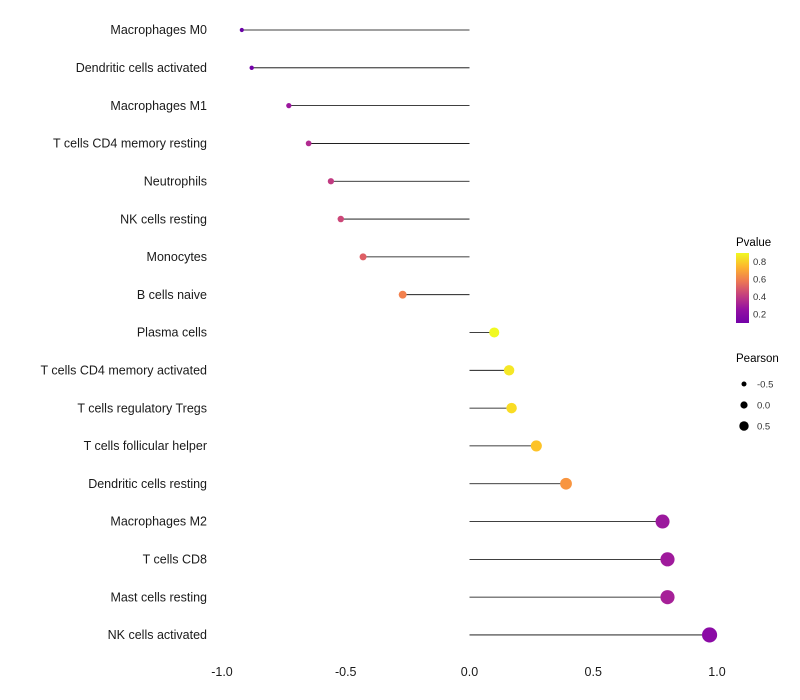 The image size is (800, 700). Describe the element at coordinates (222, 672) in the screenshot. I see `x-axis-tick-label: -1.0` at that location.